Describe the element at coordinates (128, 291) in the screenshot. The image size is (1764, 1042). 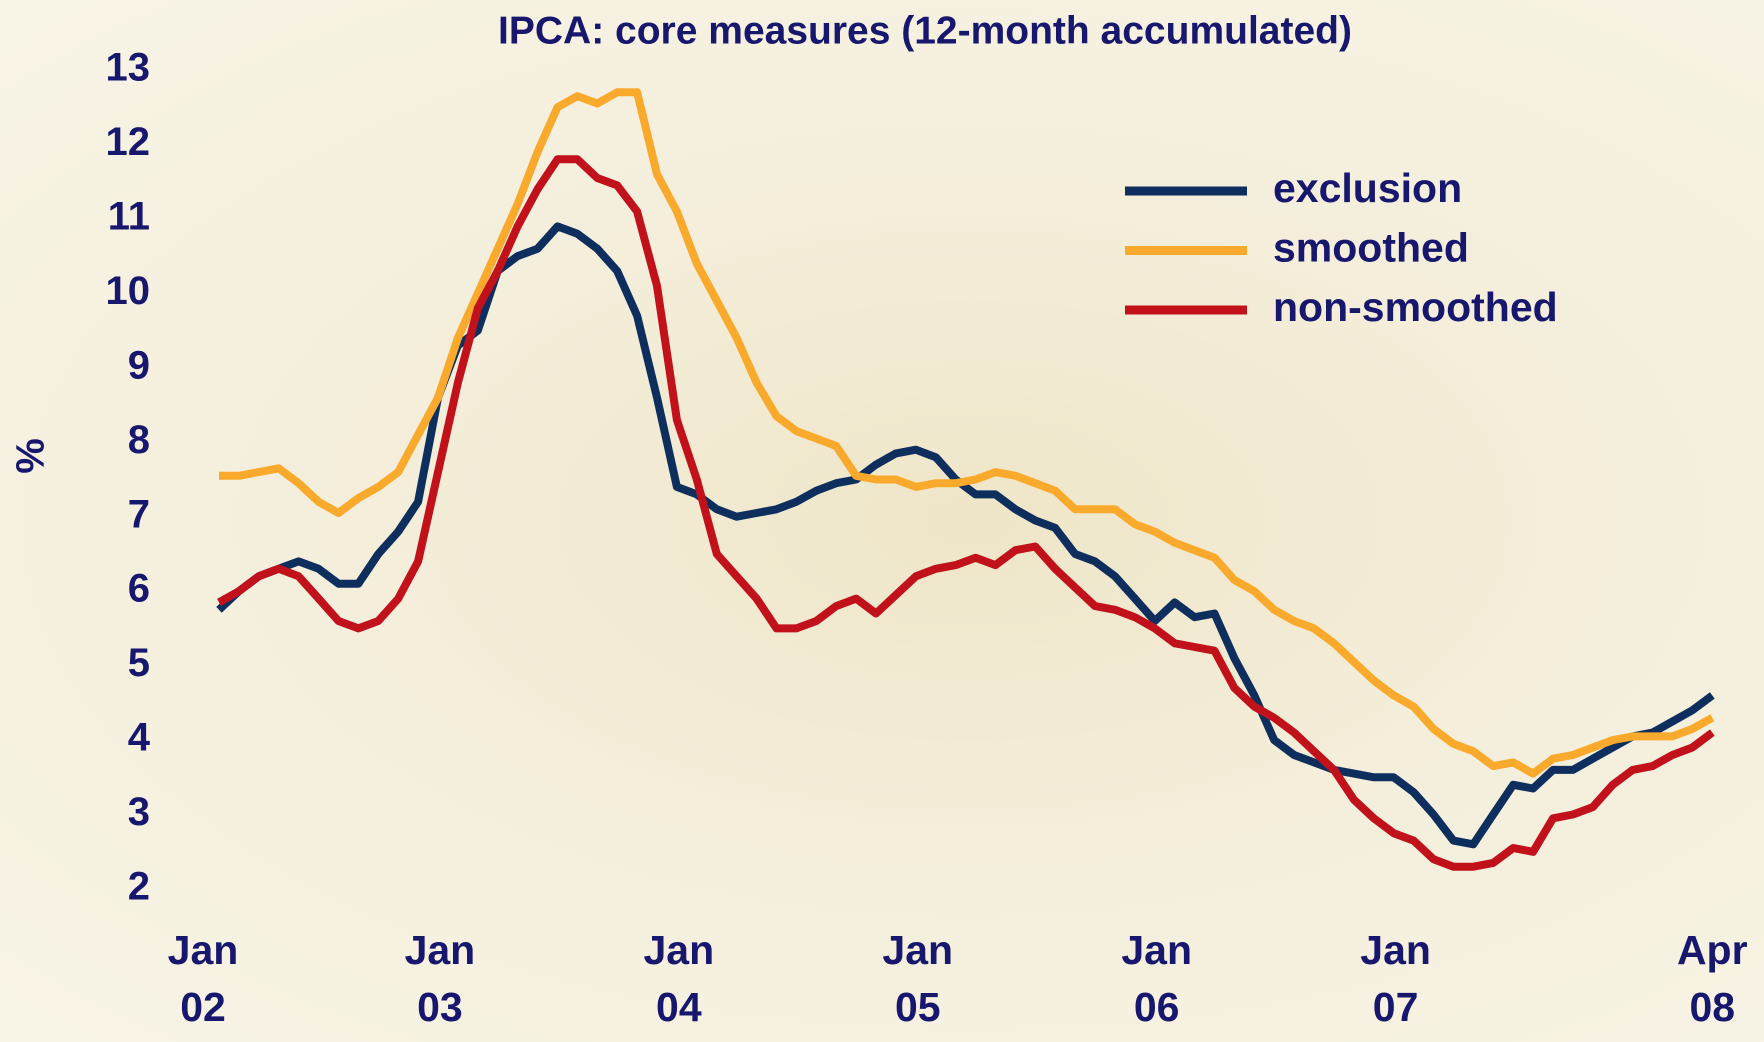
I see `y-tick-label: 10` at that location.